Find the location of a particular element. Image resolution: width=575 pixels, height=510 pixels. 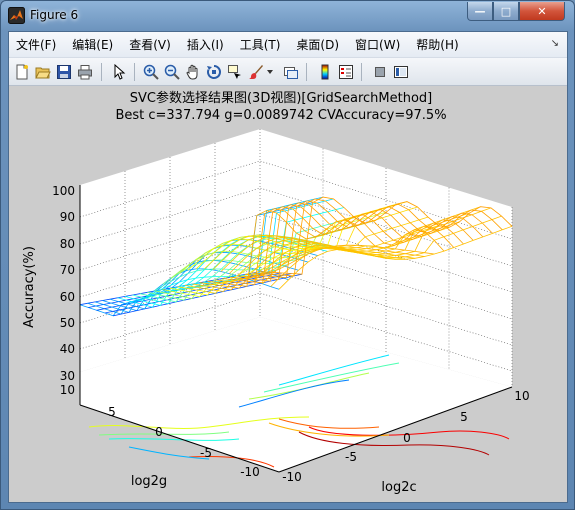

figure-toolbar is located at coordinates (288, 72).